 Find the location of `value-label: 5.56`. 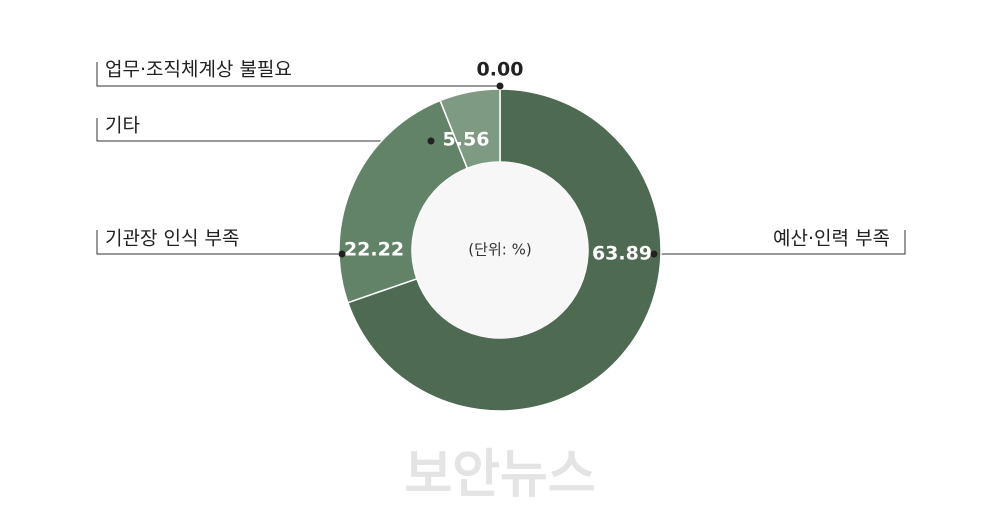

value-label: 5.56 is located at coordinates (466, 140).